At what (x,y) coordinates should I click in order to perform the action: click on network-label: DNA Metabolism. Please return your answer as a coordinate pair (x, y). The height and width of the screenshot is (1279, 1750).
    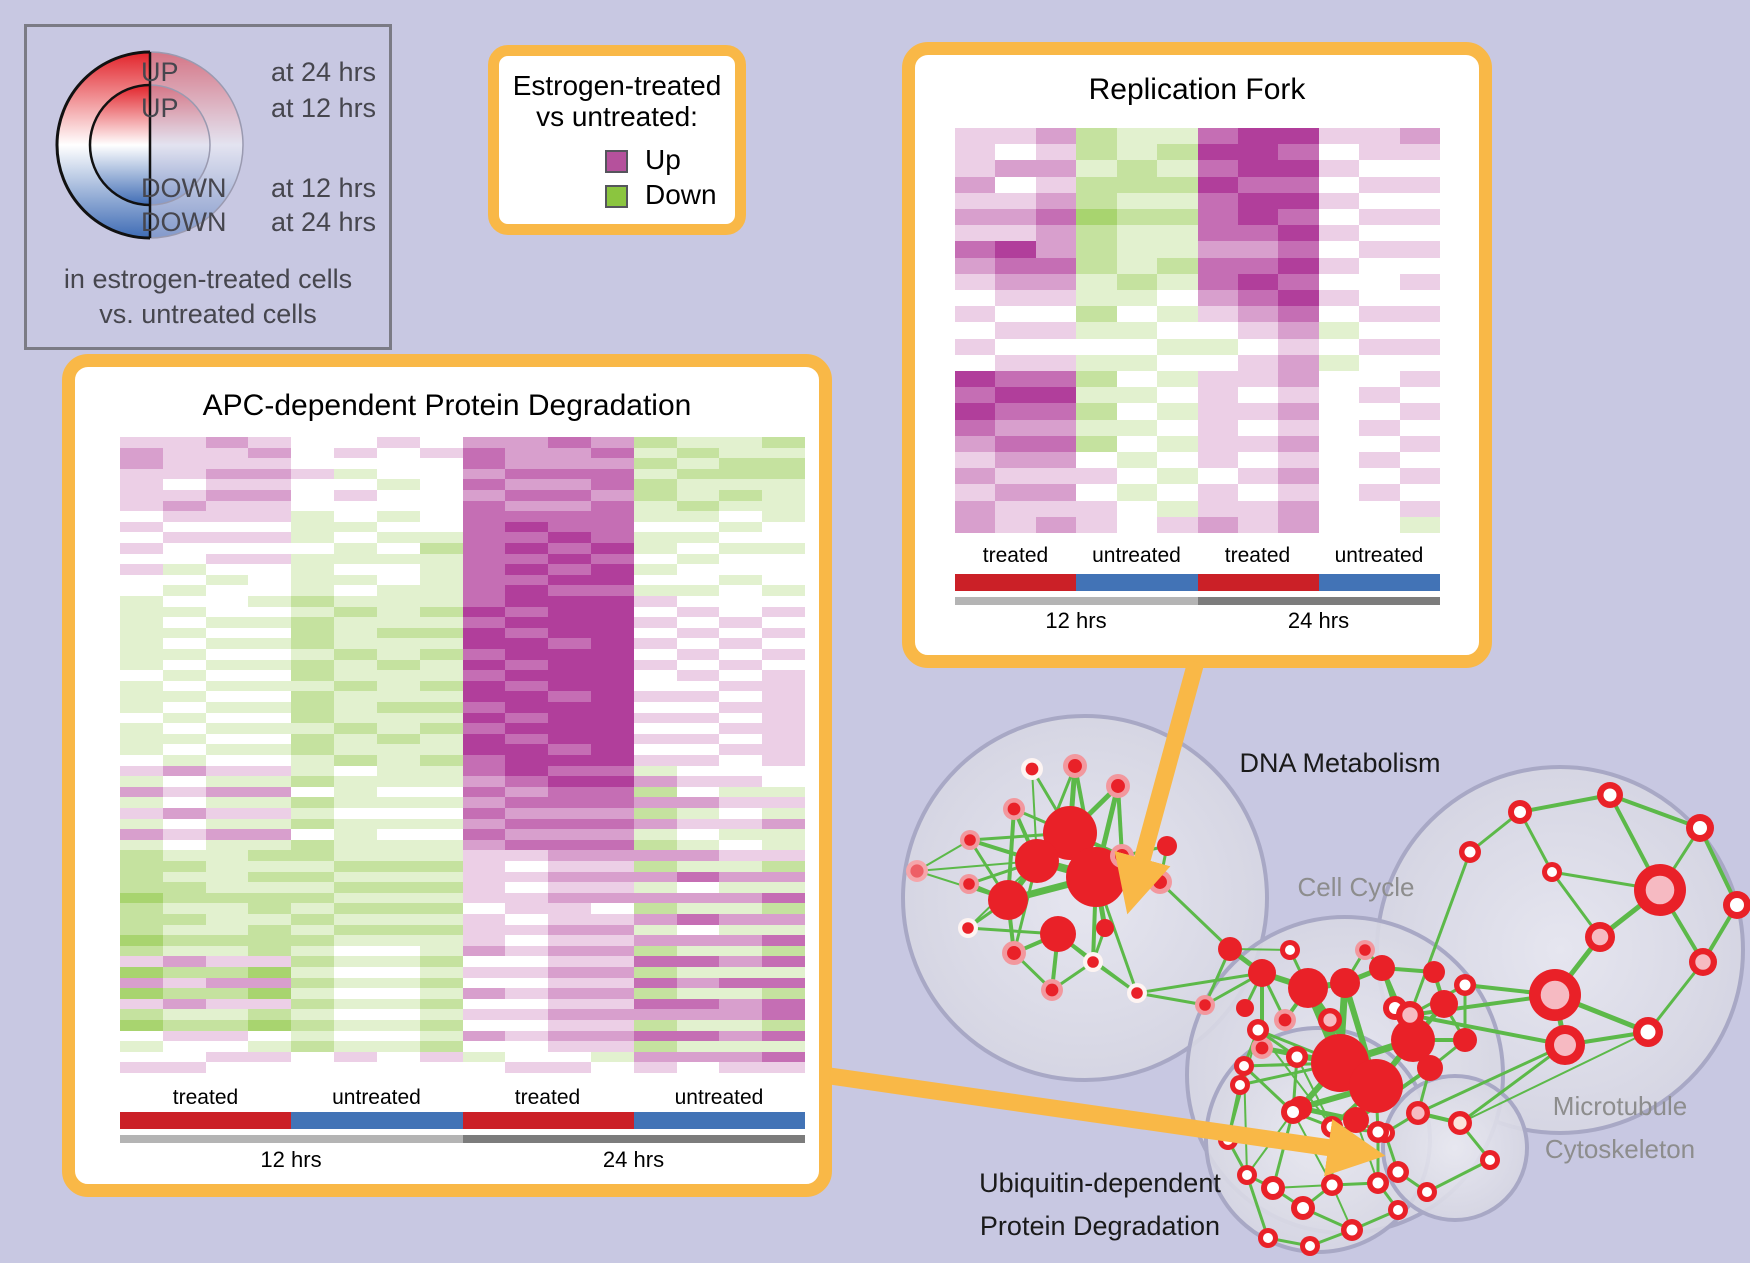
    Looking at the image, I should click on (1339, 763).